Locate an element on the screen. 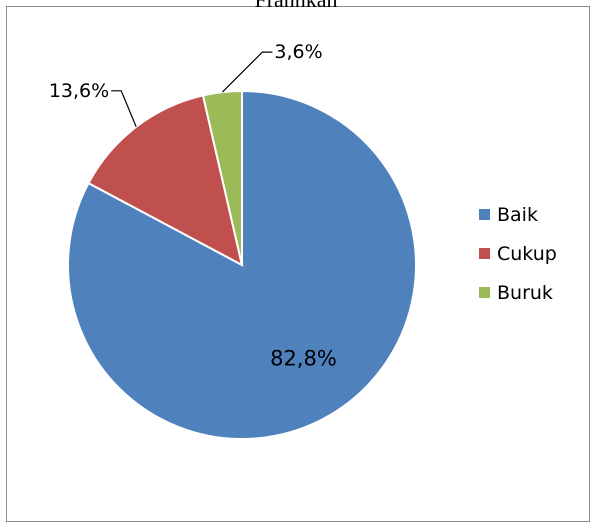  legend-label-baik: Baik is located at coordinates (517, 215).